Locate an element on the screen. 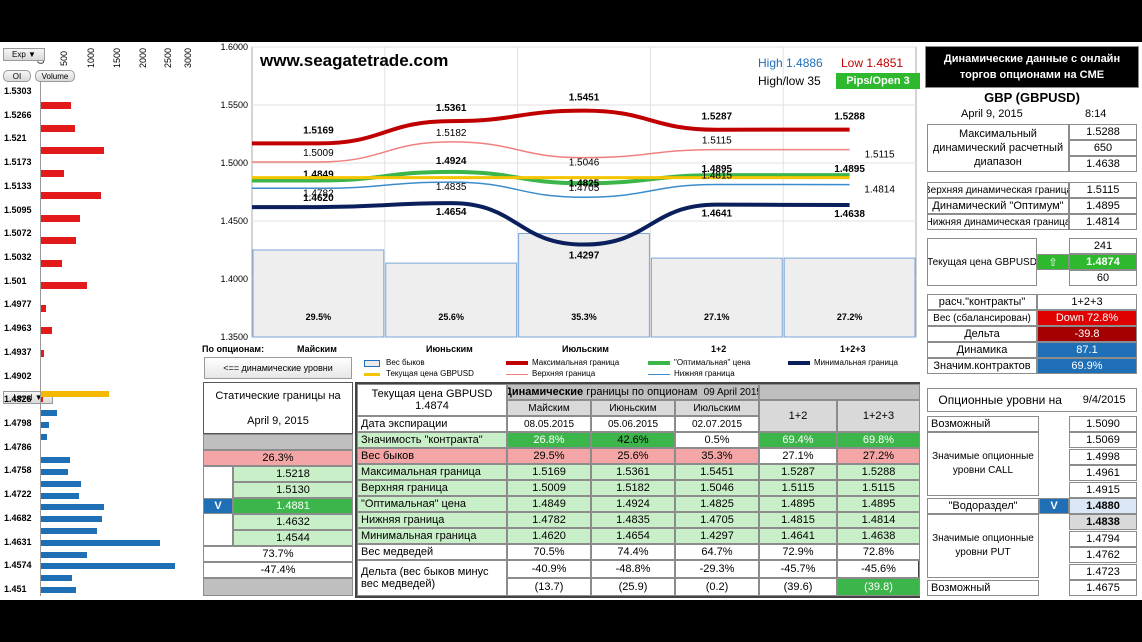 The height and width of the screenshot is (642, 1142). price-level-label: 1.4574 is located at coordinates (18, 565).